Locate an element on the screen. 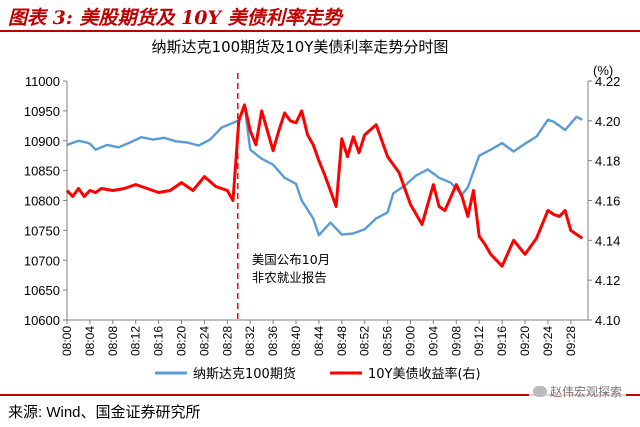 This screenshot has height=427, width=640. right-tick-label: 4.20 is located at coordinates (607, 121).